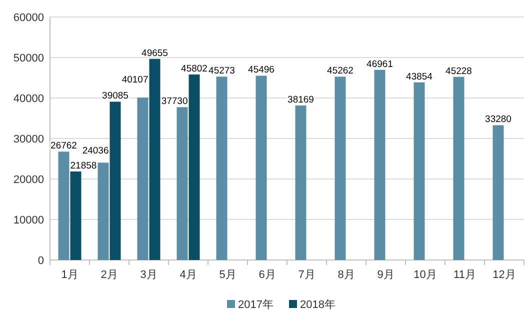 This screenshot has width=532, height=331. What do you see at coordinates (318, 305) in the screenshot?
I see `legend-label: 2018年` at bounding box center [318, 305].